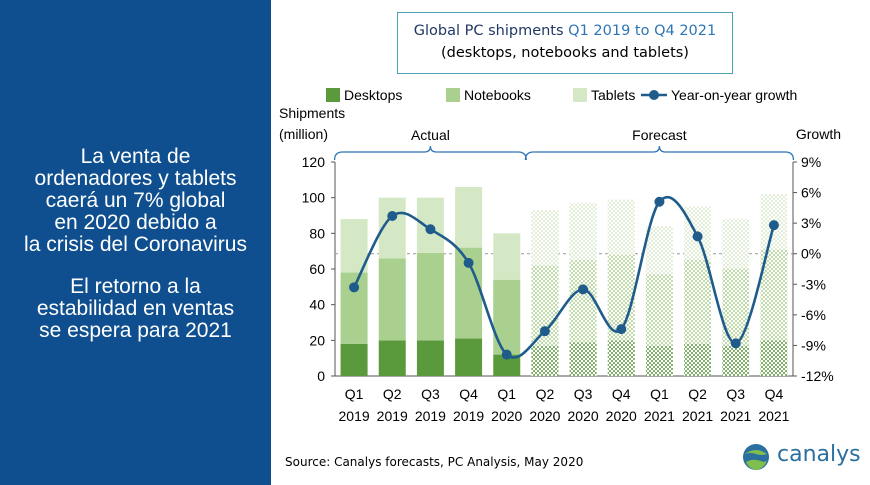  Describe the element at coordinates (135, 308) in the screenshot. I see `text-line: estabilidad en ventas` at that location.